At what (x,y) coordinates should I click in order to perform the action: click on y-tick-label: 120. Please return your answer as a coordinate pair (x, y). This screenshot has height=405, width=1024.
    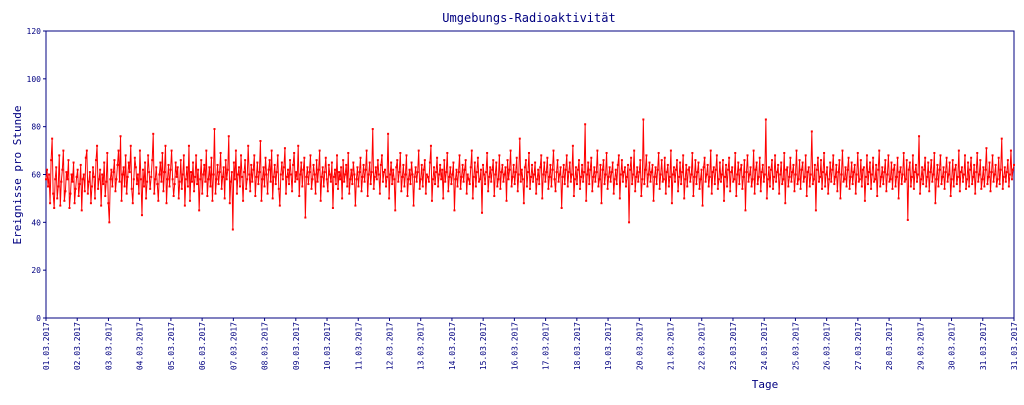
    Looking at the image, I should click on (34, 31).